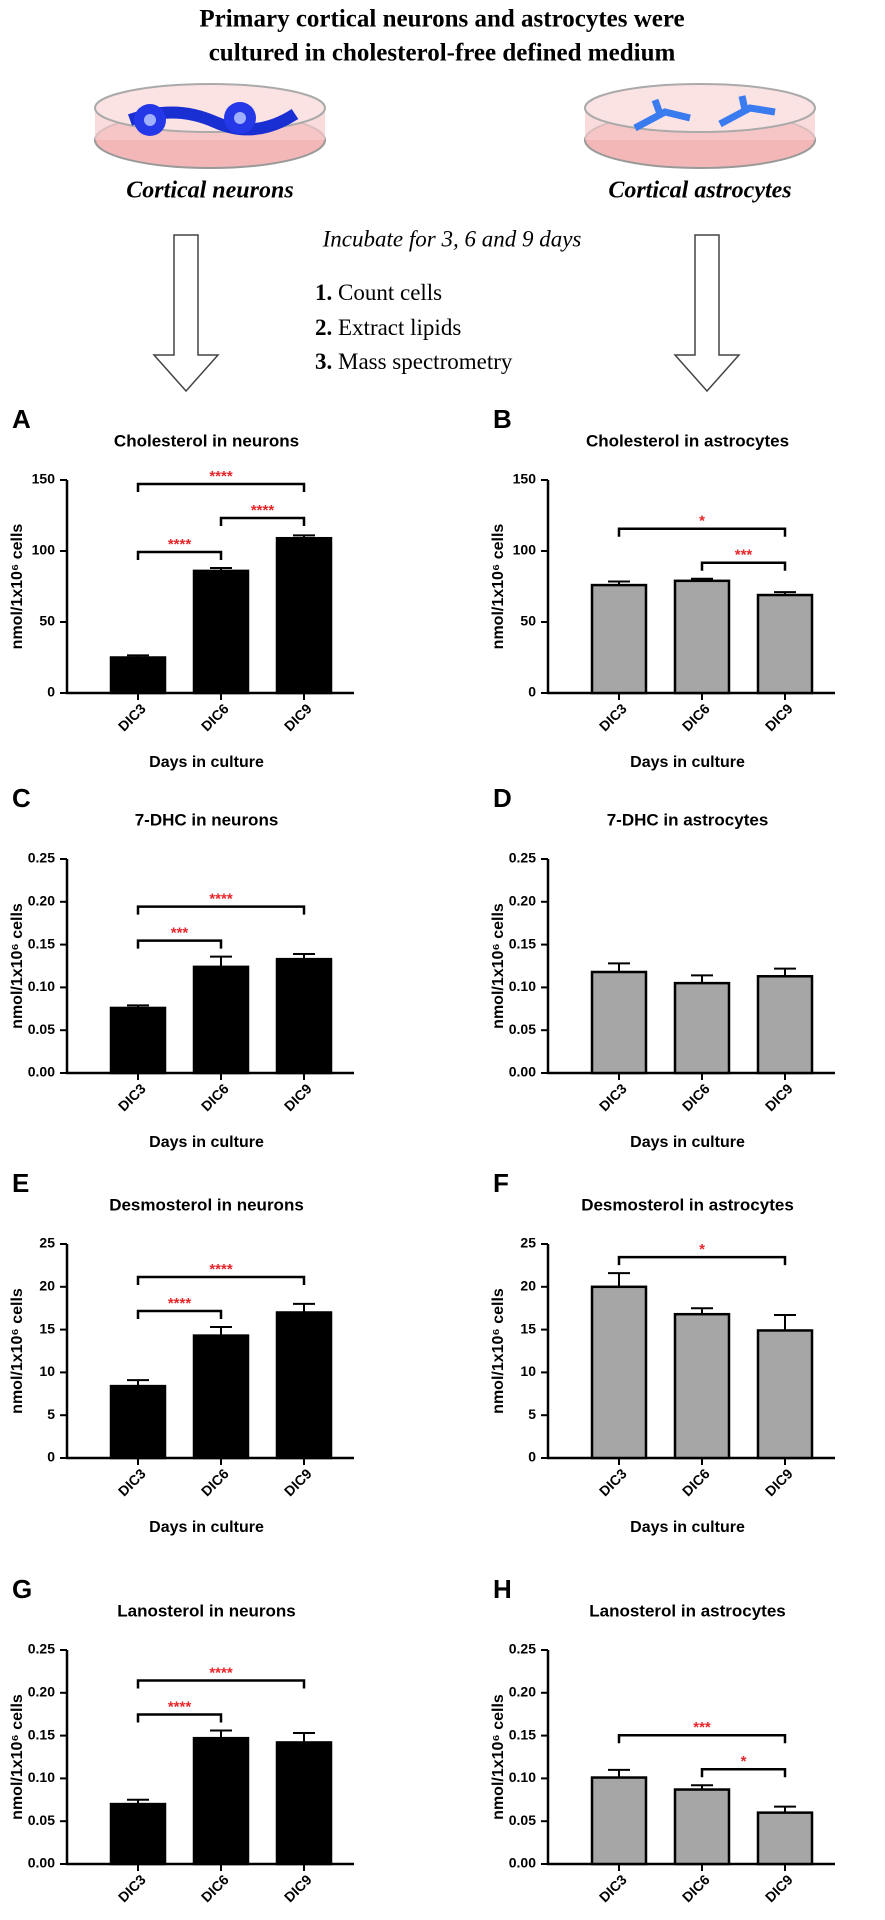 The height and width of the screenshot is (1920, 885). I want to click on panel-letter: H, so click(502, 1589).